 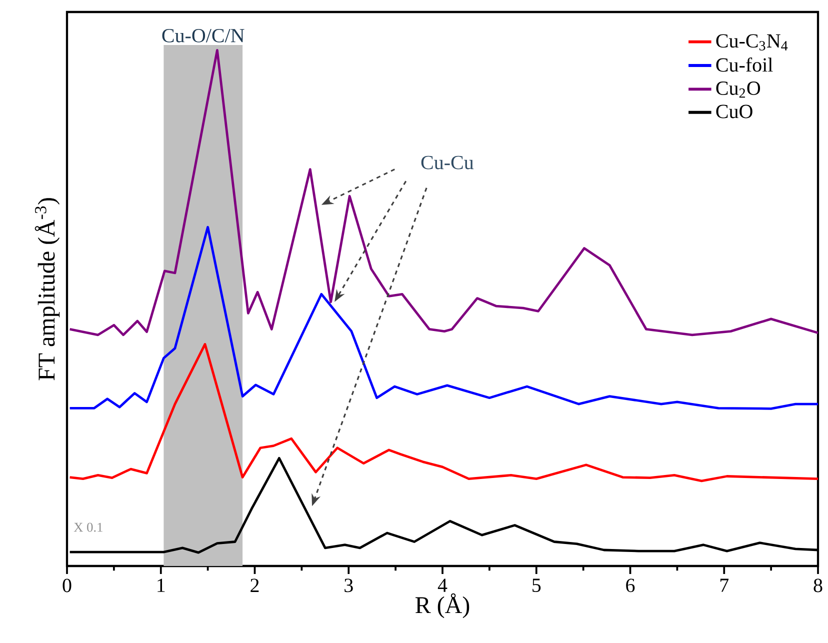 What do you see at coordinates (47, 289) in the screenshot?
I see `y-axis-title: FT amplitude (Å$^{-3}$)` at bounding box center [47, 289].